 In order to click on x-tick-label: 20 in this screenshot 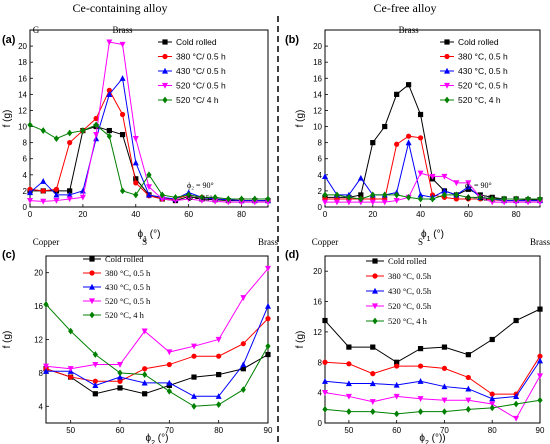, I will do `click(372, 214)`.